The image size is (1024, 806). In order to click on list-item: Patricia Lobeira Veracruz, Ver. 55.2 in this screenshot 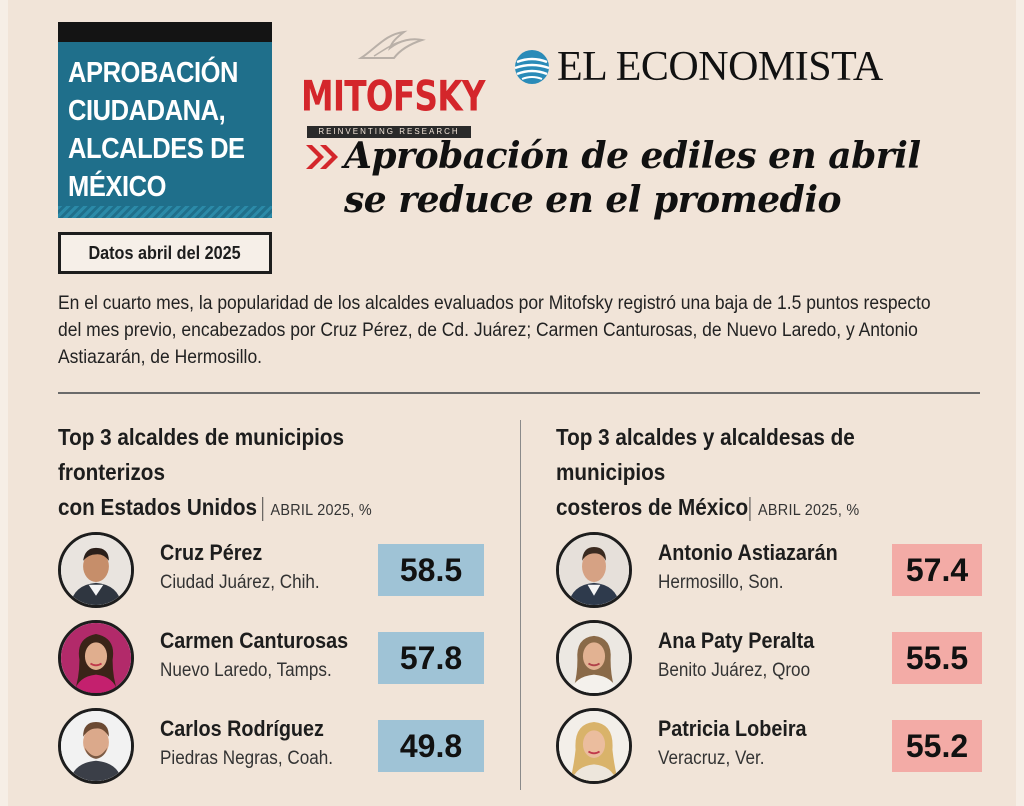, I will do `click(771, 746)`.